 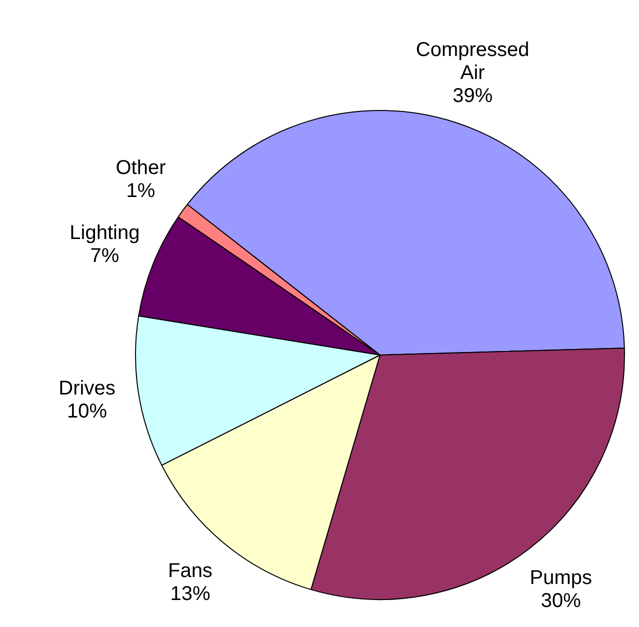 What do you see at coordinates (561, 601) in the screenshot?
I see `data-label: 30%` at bounding box center [561, 601].